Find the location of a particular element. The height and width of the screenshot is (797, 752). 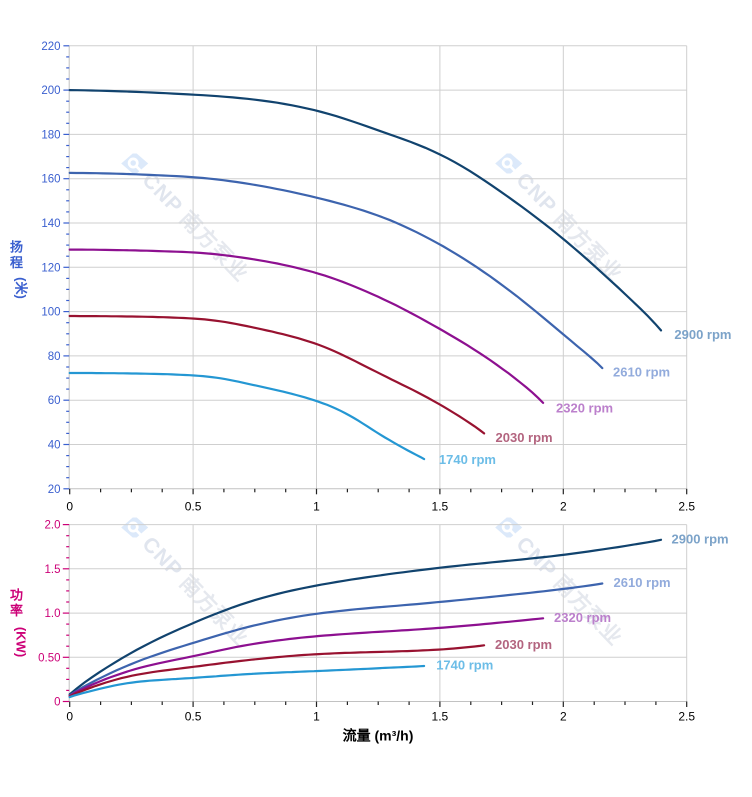

svg-text: 0.50 is located at coordinates (49, 658).